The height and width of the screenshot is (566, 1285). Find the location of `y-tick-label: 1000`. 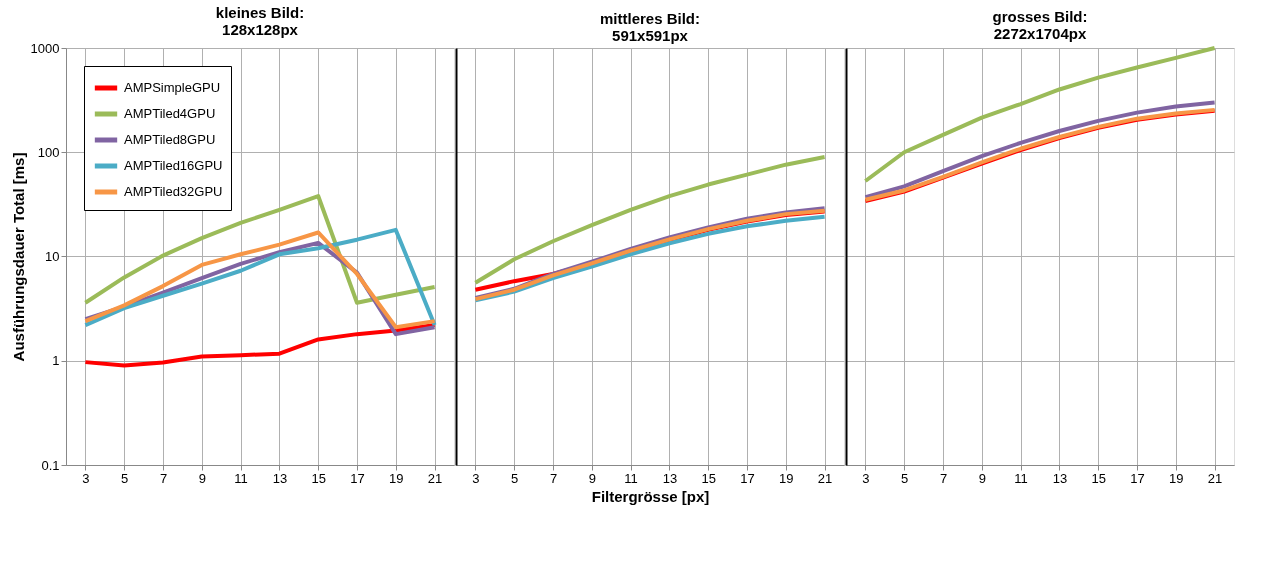

y-tick-label: 1000 is located at coordinates (45, 48).